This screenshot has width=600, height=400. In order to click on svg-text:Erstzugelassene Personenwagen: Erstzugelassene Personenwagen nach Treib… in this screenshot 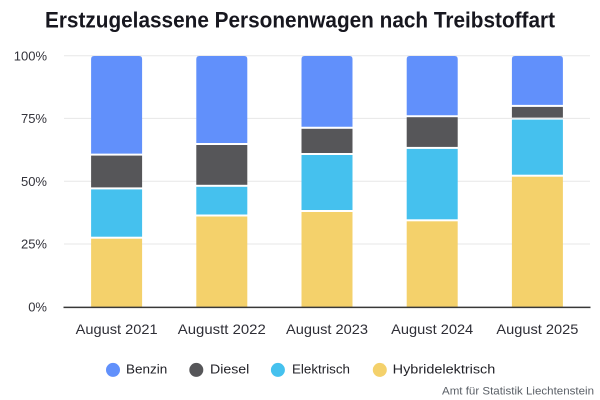, I will do `click(300, 20)`.